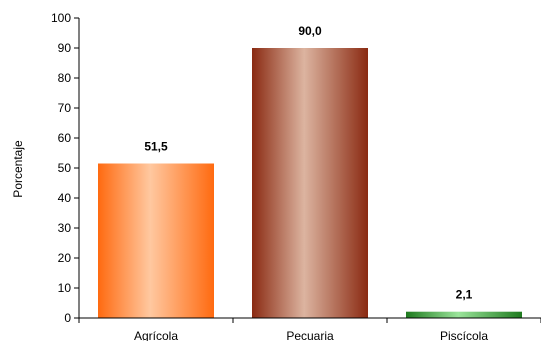  What do you see at coordinates (464, 314) in the screenshot?
I see `bar-piscícola` at bounding box center [464, 314].